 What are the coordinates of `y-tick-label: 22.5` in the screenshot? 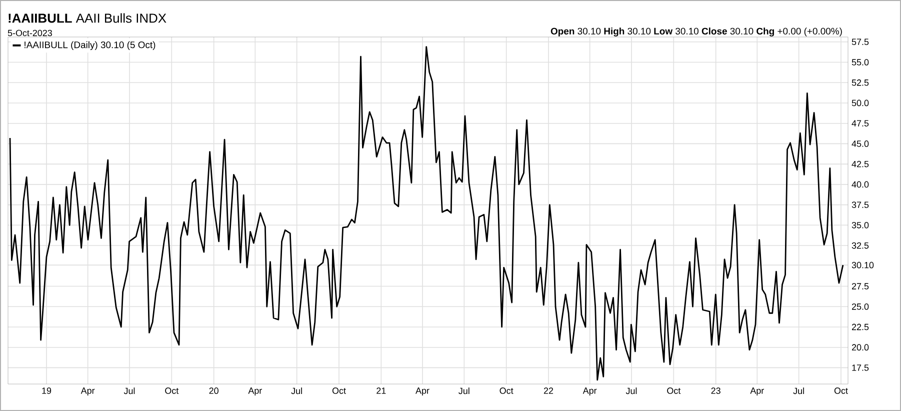 It's located at (860, 327).